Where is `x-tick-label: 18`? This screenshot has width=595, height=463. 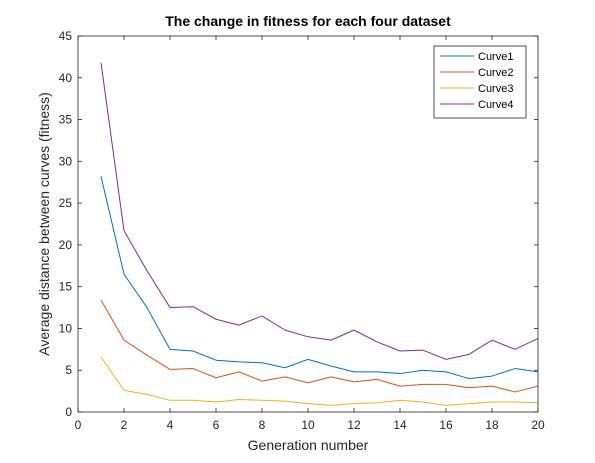
x-tick-label: 18 is located at coordinates (492, 425).